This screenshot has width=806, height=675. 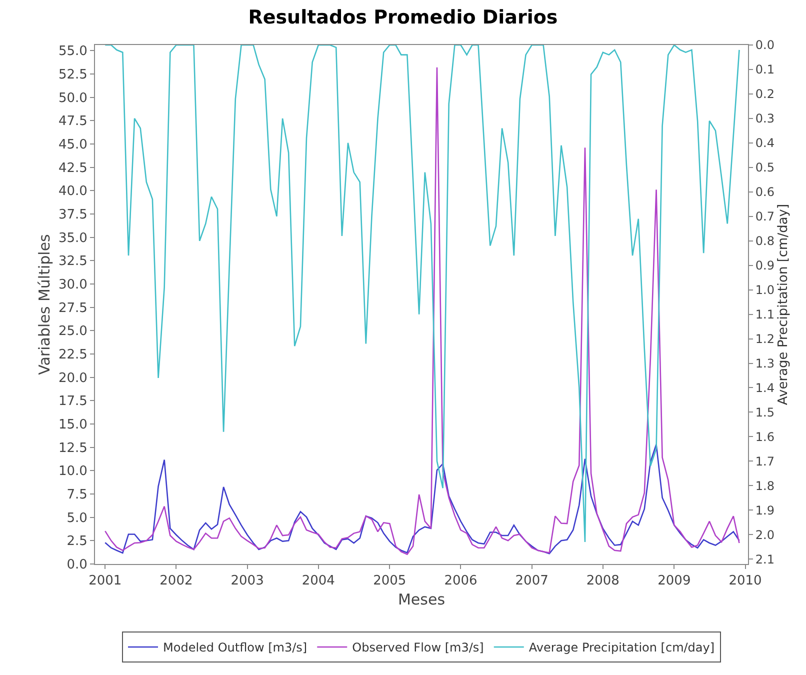 I want to click on y2-tick-label: 0.2, so click(x=764, y=94).